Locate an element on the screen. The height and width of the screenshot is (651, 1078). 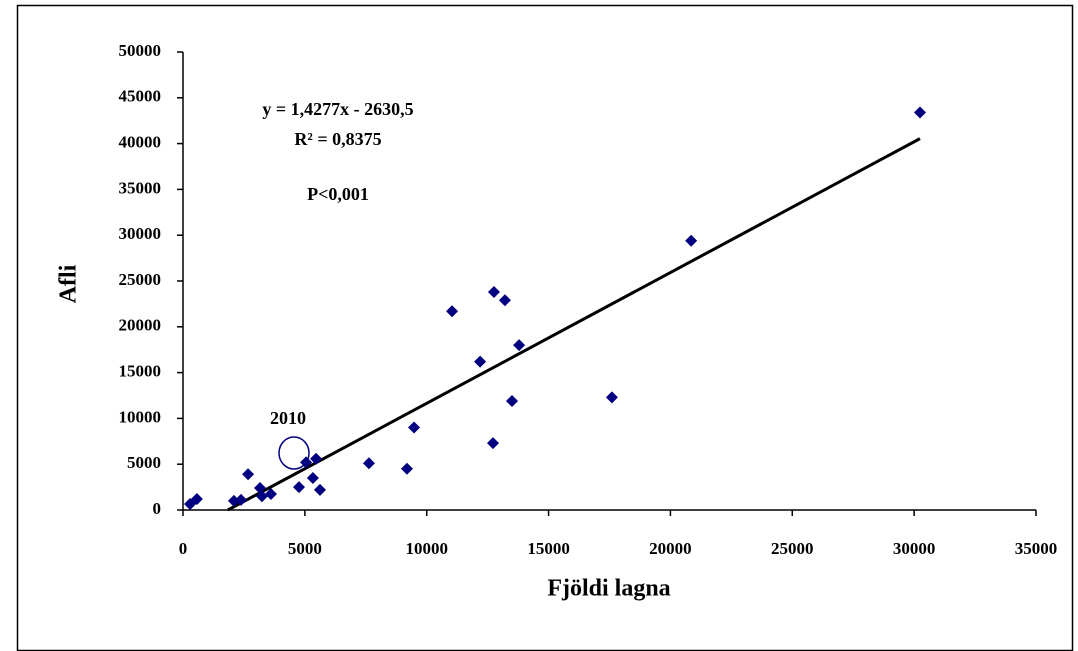
y-tick-label: 5000 is located at coordinates (144, 462).